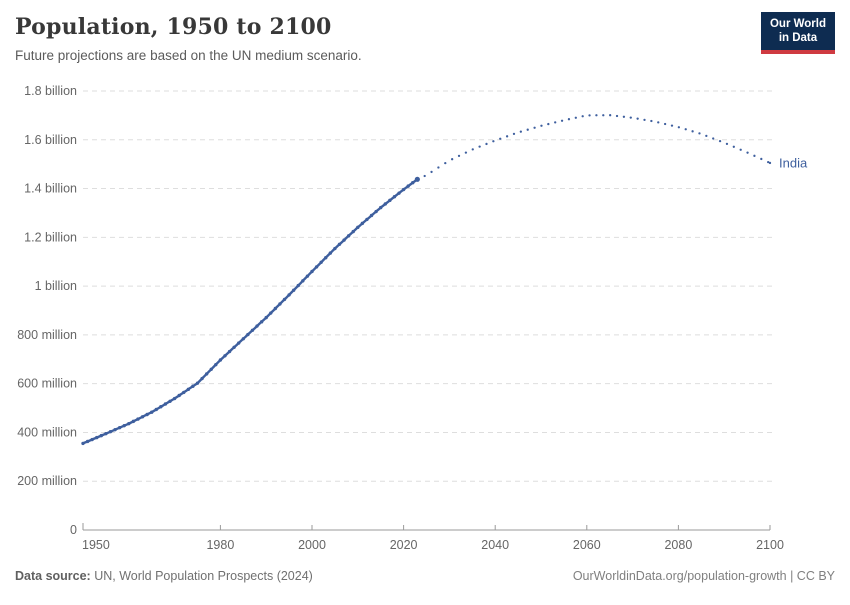 The width and height of the screenshot is (850, 605). Describe the element at coordinates (47, 481) in the screenshot. I see `svg-text: 200 million` at that location.